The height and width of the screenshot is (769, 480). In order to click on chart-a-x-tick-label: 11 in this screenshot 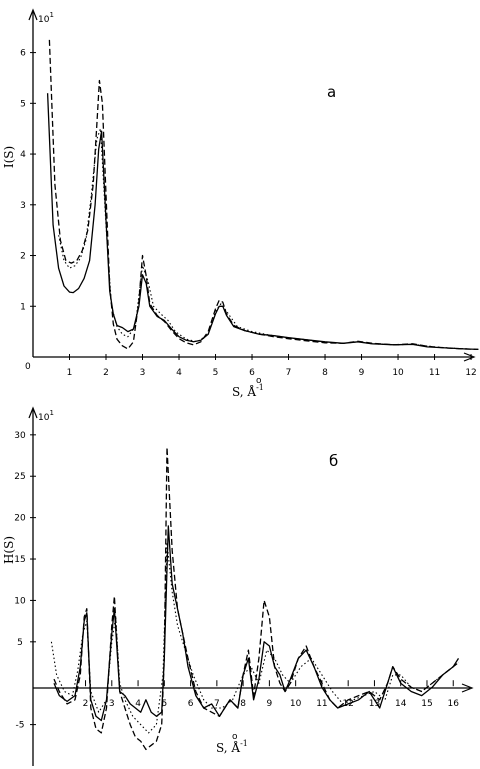, I will do `click(434, 373)`.